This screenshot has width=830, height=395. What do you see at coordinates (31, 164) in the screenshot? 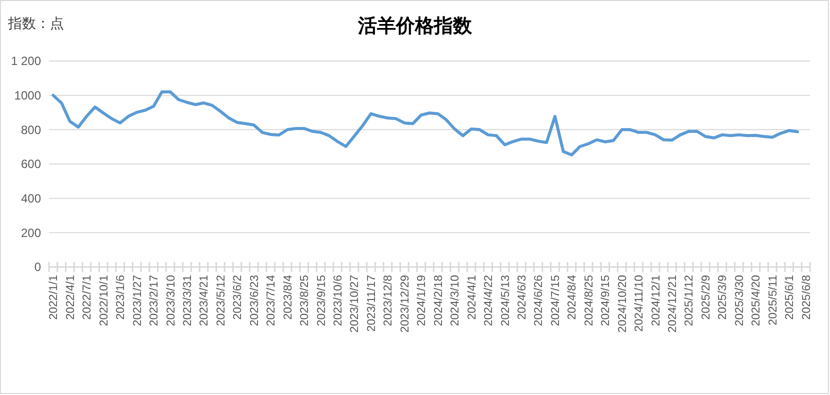
I see `y-tick-label: 600` at bounding box center [31, 164].